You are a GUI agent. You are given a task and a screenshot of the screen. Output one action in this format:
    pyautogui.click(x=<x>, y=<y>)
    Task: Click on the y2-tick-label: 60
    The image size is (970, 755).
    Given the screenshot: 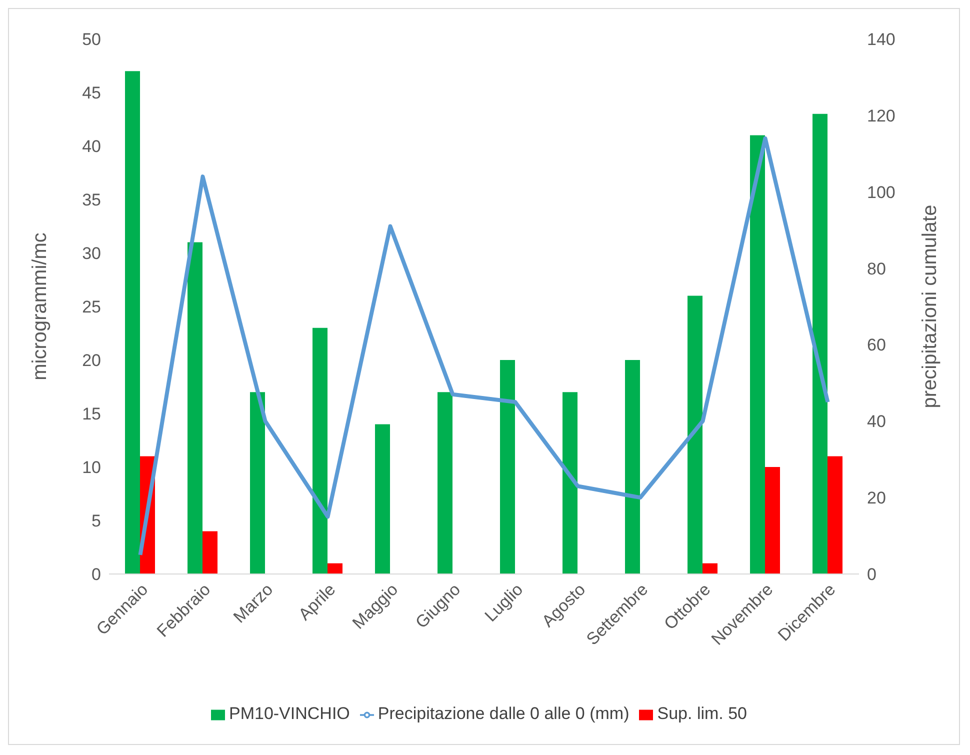 What is the action you would take?
    pyautogui.click(x=876, y=345)
    